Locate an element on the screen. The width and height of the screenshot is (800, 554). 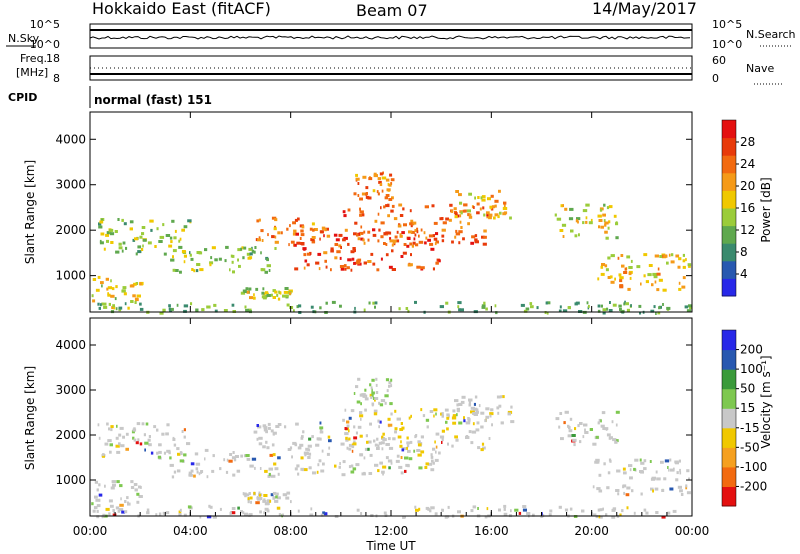
colorbar-segment is located at coordinates (729, 269).